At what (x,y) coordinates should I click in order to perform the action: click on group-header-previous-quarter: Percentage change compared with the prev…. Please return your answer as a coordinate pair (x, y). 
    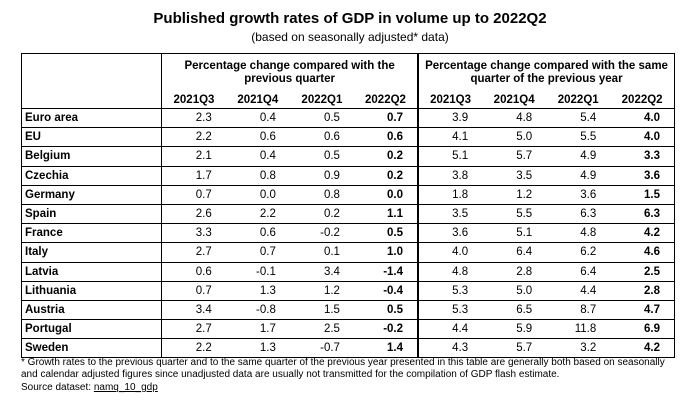
    Looking at the image, I should click on (290, 72).